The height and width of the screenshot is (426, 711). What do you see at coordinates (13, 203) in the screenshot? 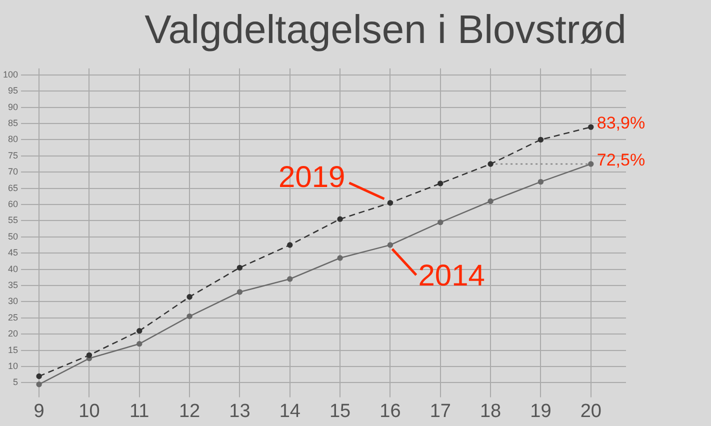
I see `y-tick-label: 60` at bounding box center [13, 203].